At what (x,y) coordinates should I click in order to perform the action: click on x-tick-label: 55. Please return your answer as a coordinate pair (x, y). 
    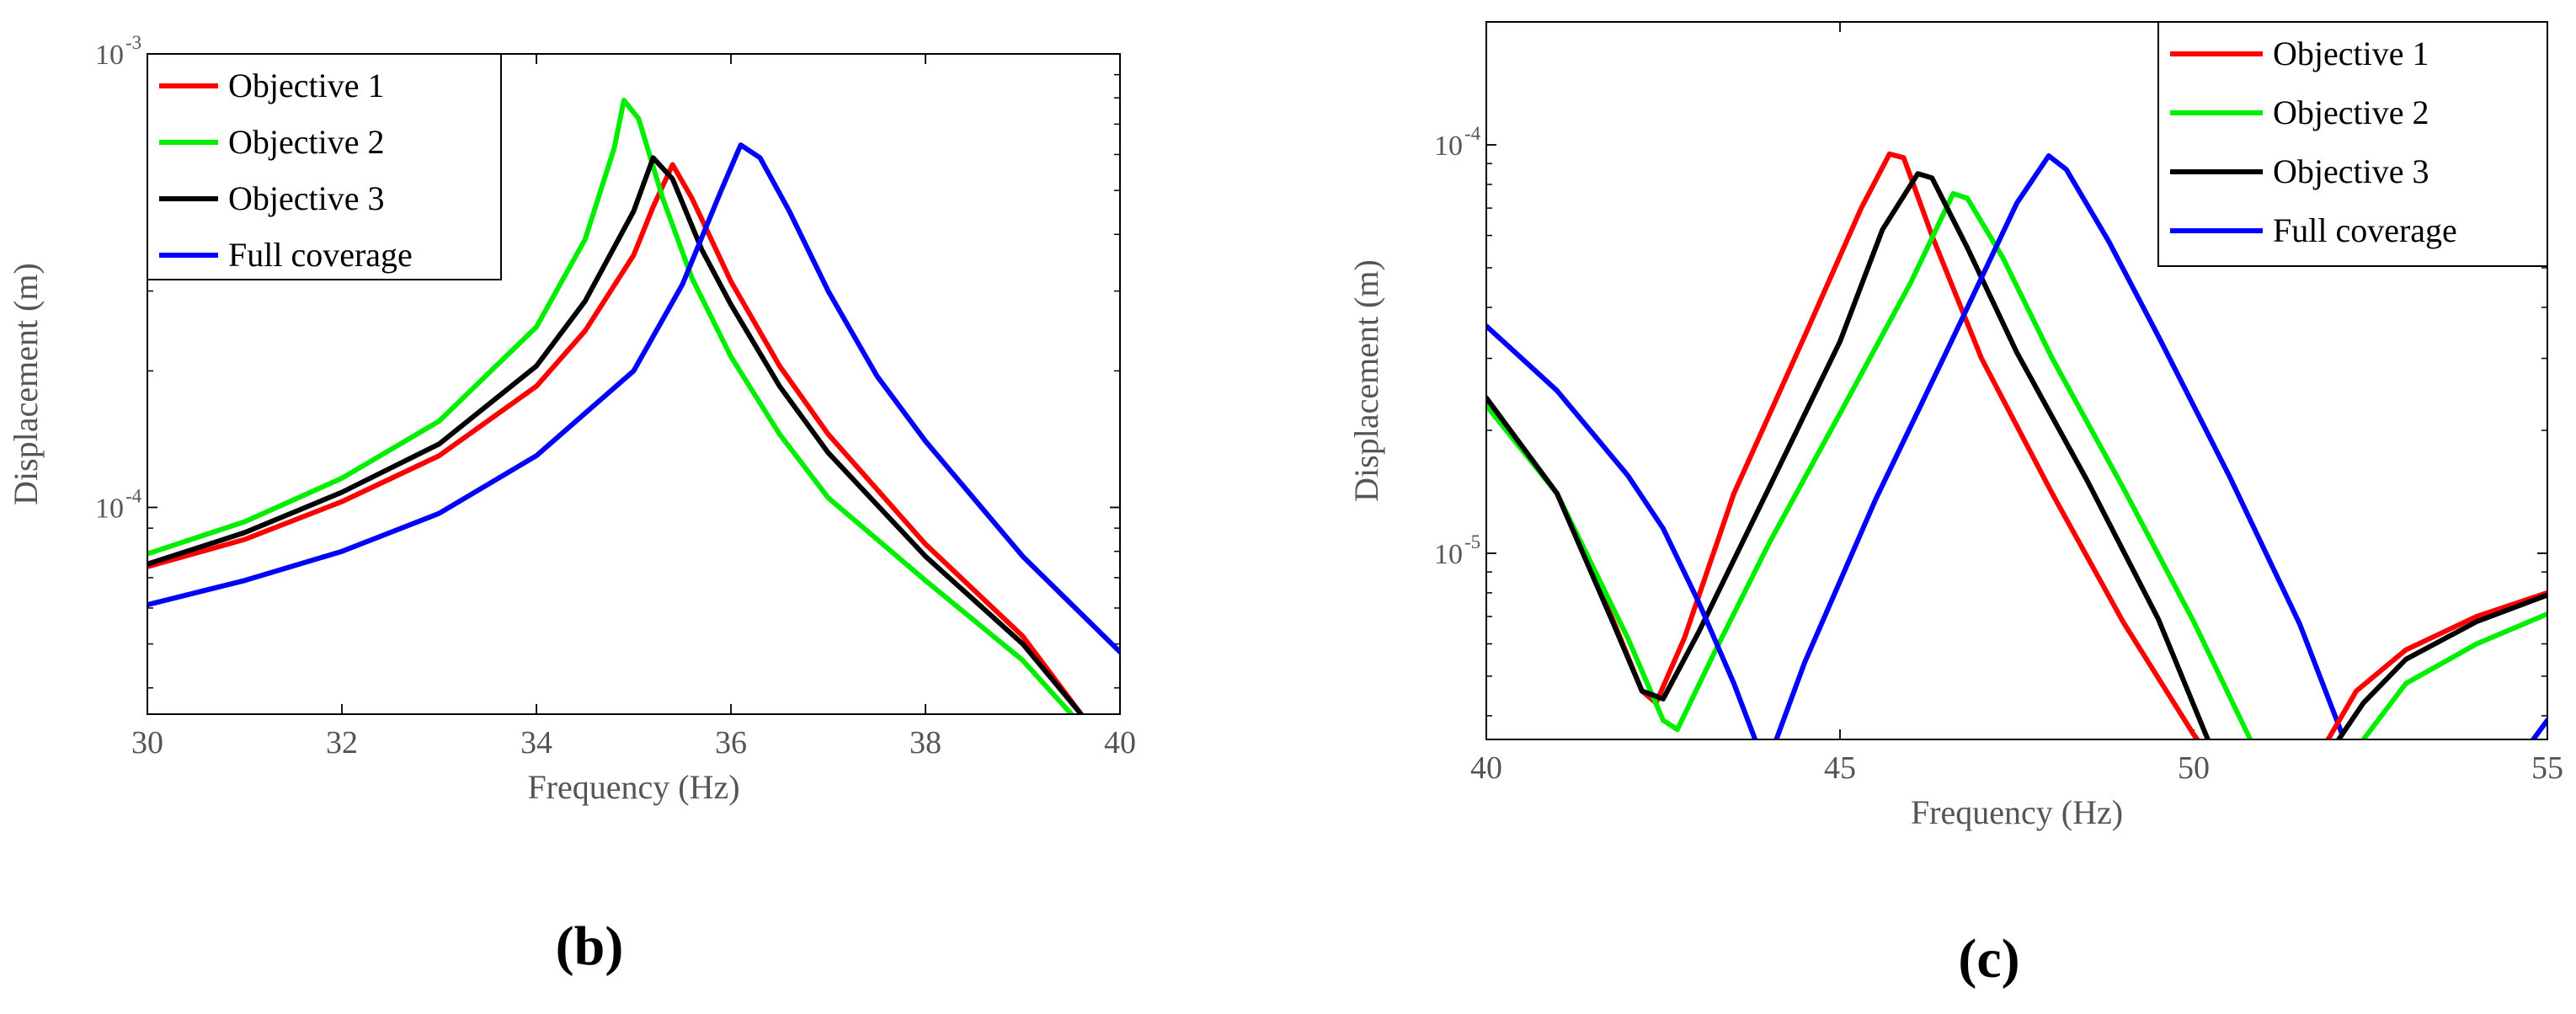
    Looking at the image, I should click on (2547, 768).